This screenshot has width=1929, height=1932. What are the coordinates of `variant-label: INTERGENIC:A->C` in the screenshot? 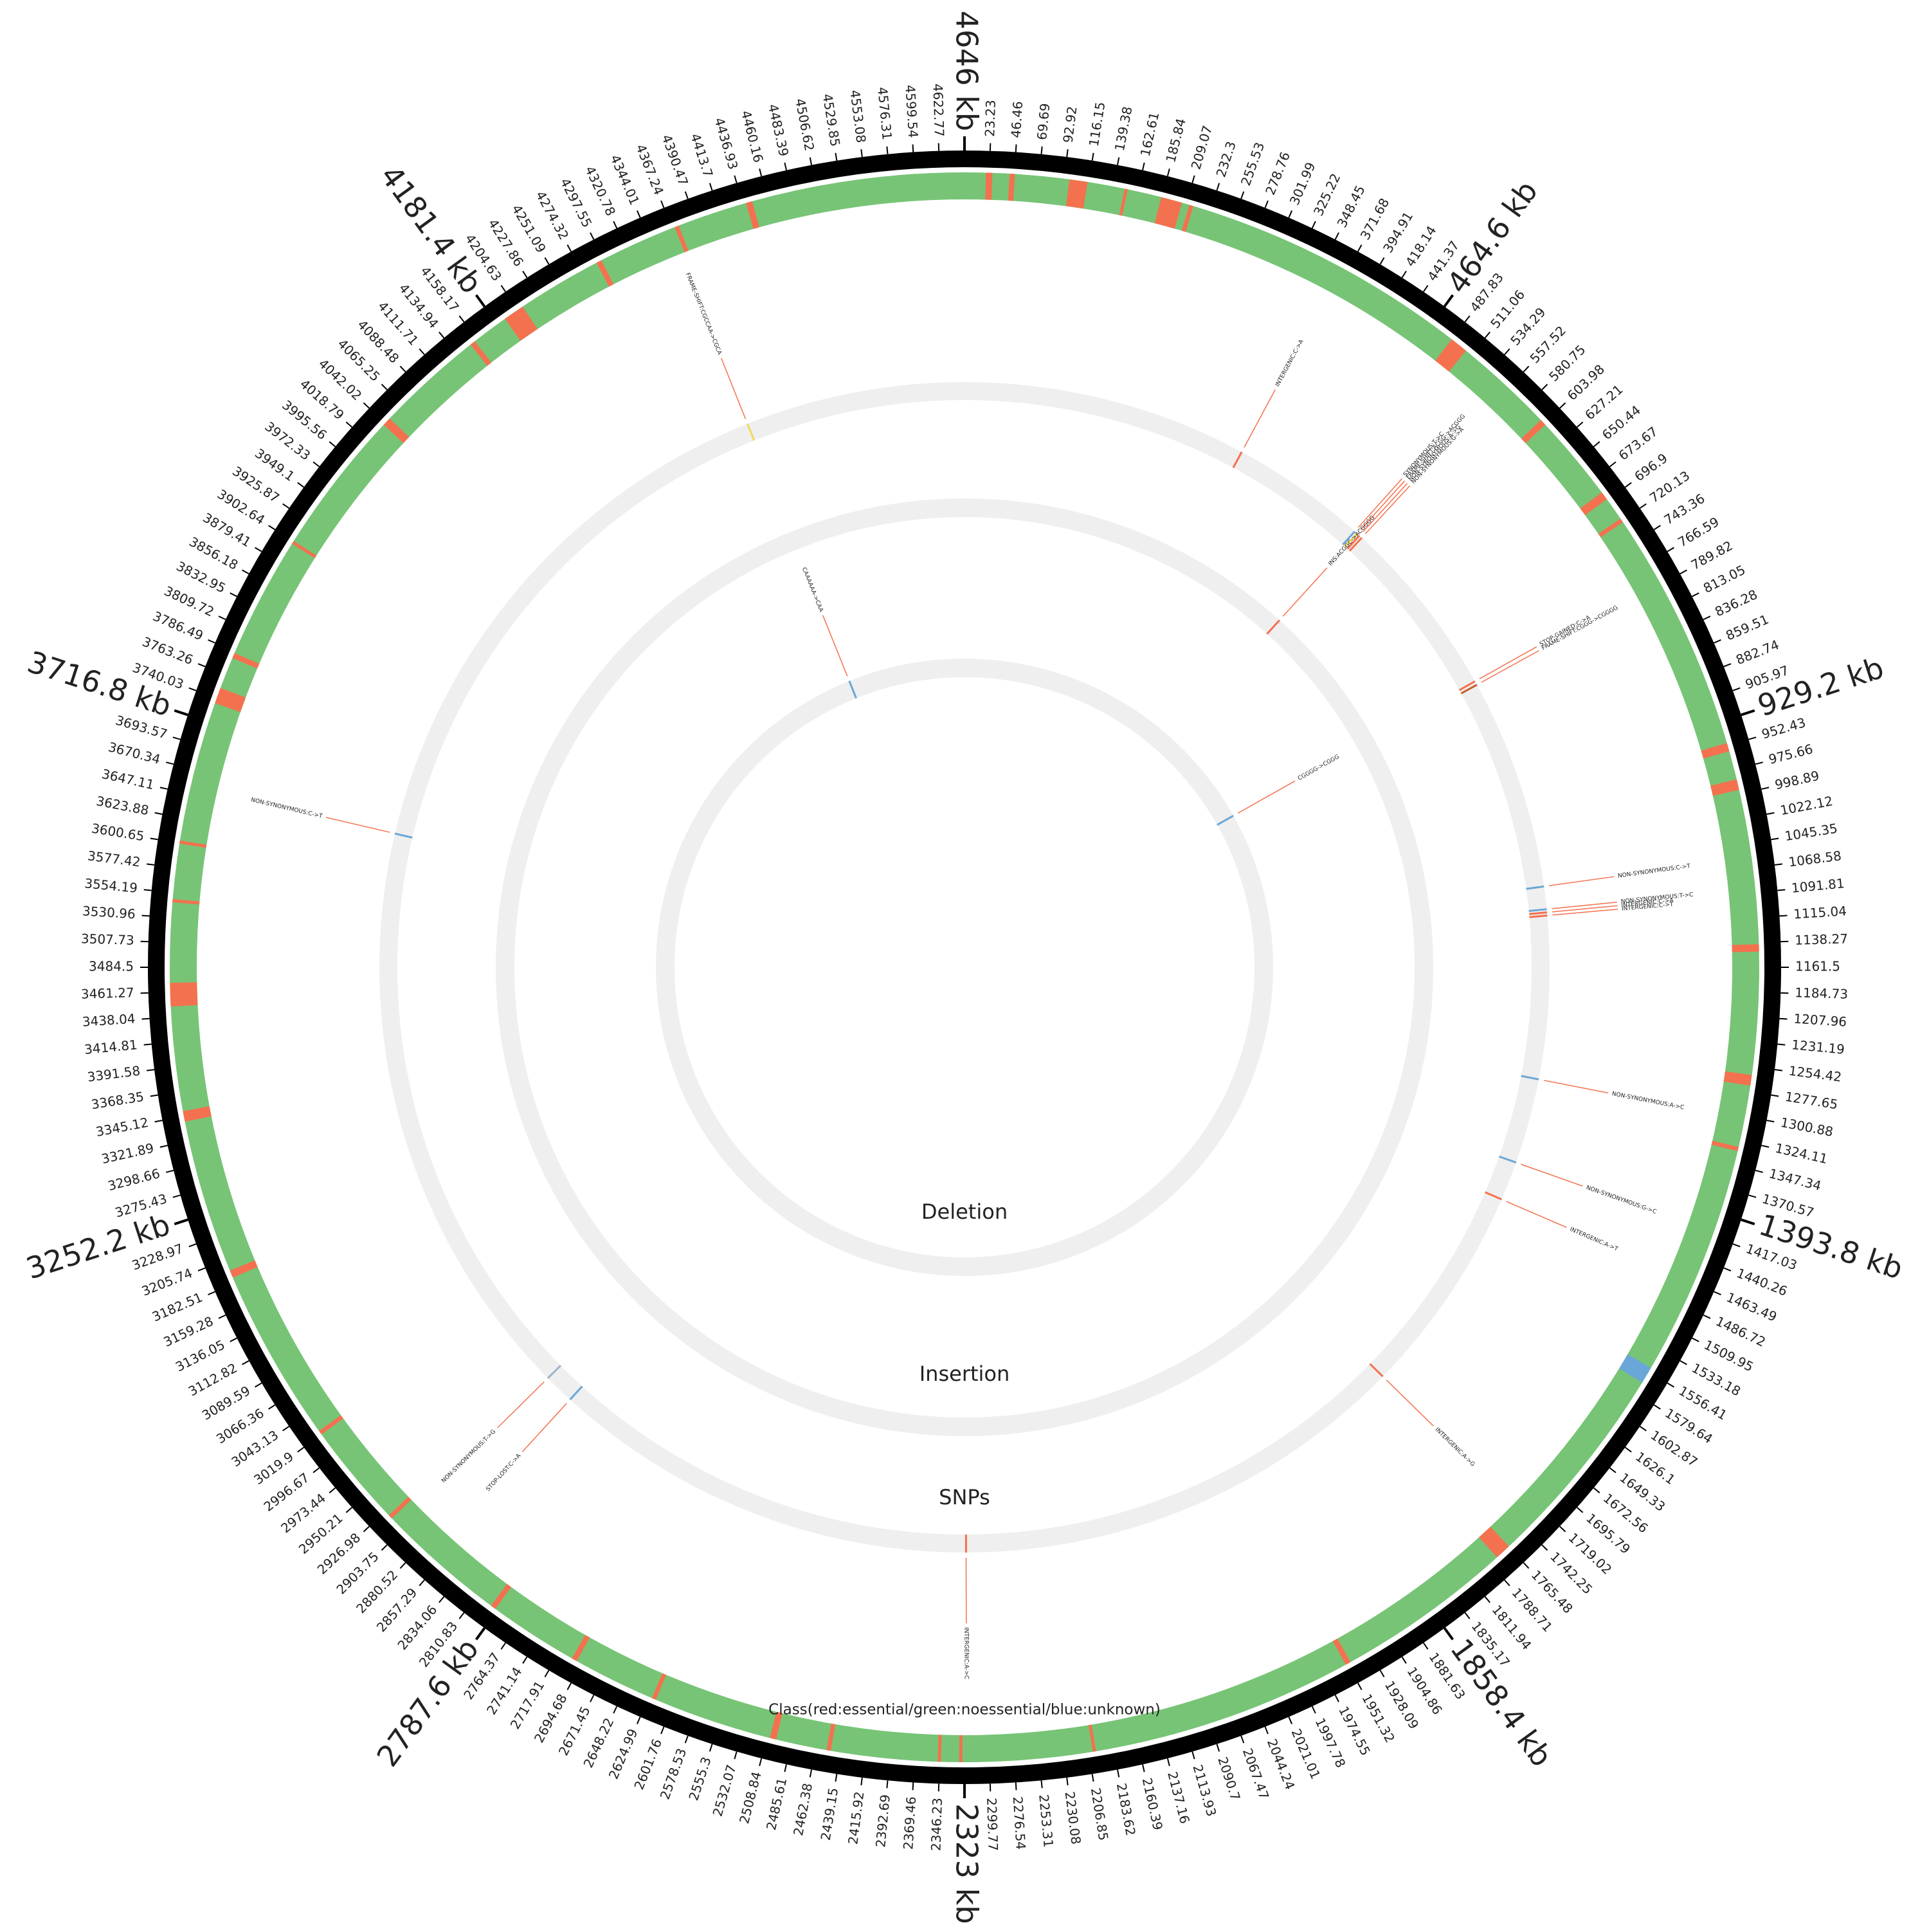 It's located at (966, 1653).